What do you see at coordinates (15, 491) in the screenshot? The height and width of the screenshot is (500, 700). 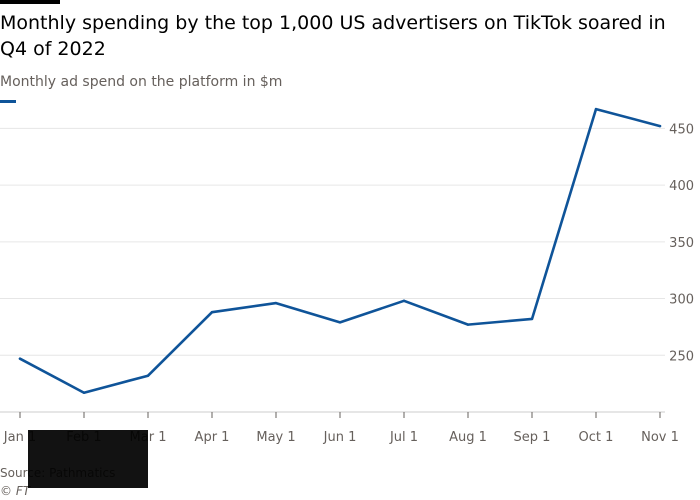 I see `copyright-note: © FT` at bounding box center [15, 491].